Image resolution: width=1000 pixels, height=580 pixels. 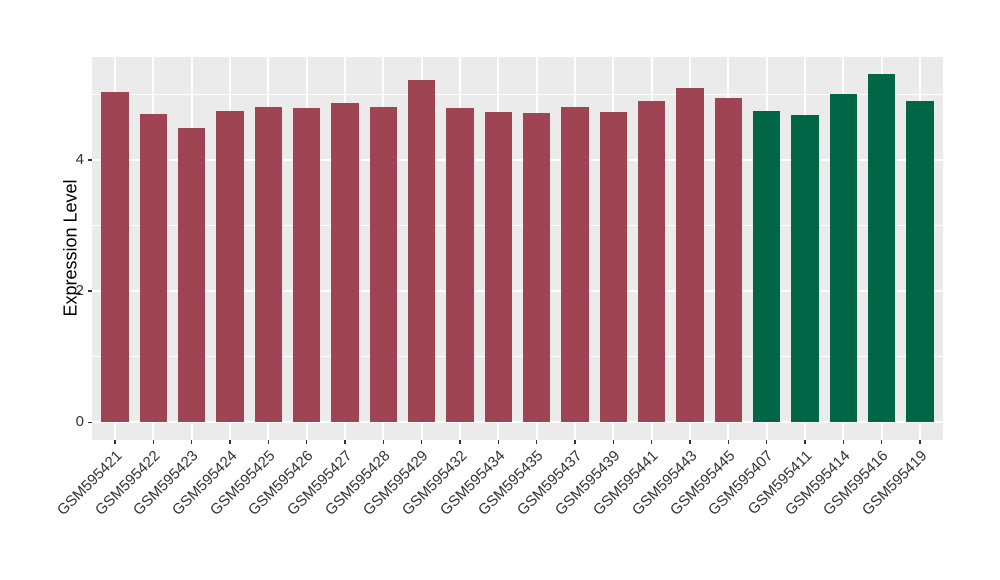 I want to click on bar-GSM595441, so click(x=651, y=261).